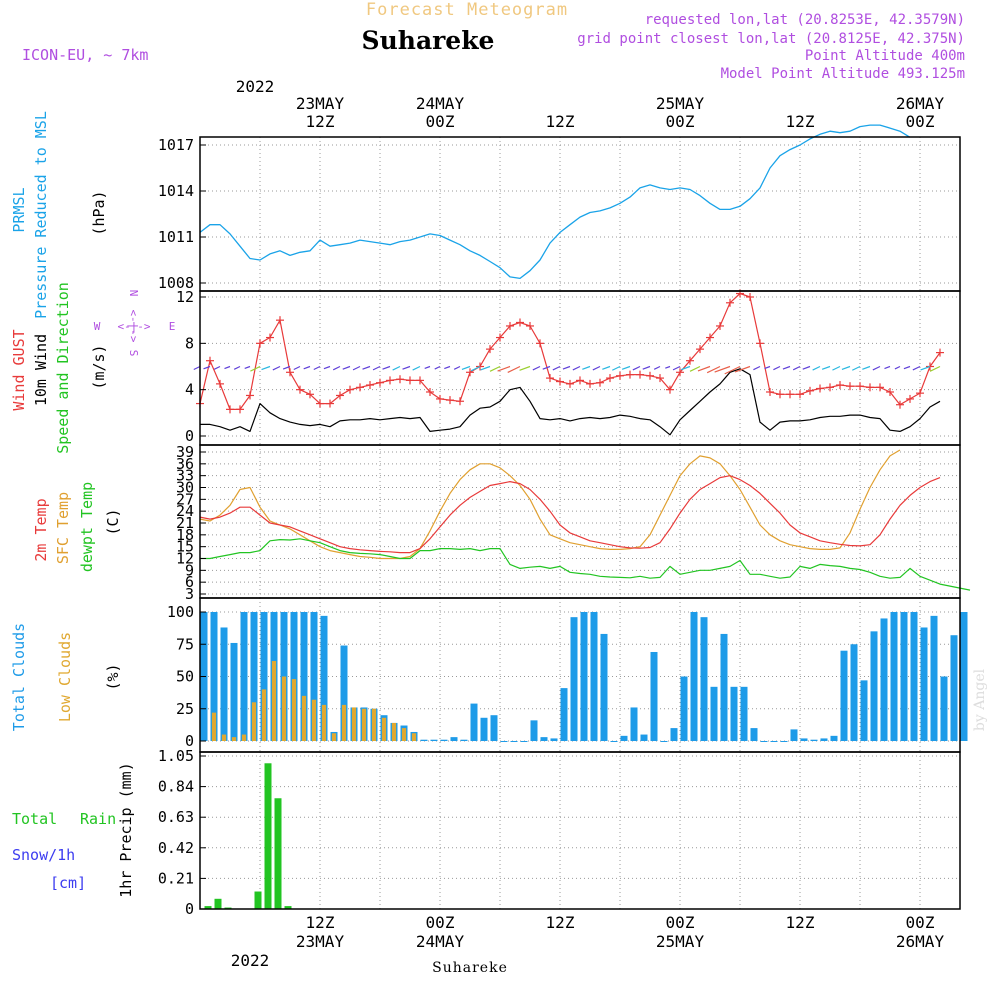  I want to click on y-tick-label: 0.21, so click(176, 878).